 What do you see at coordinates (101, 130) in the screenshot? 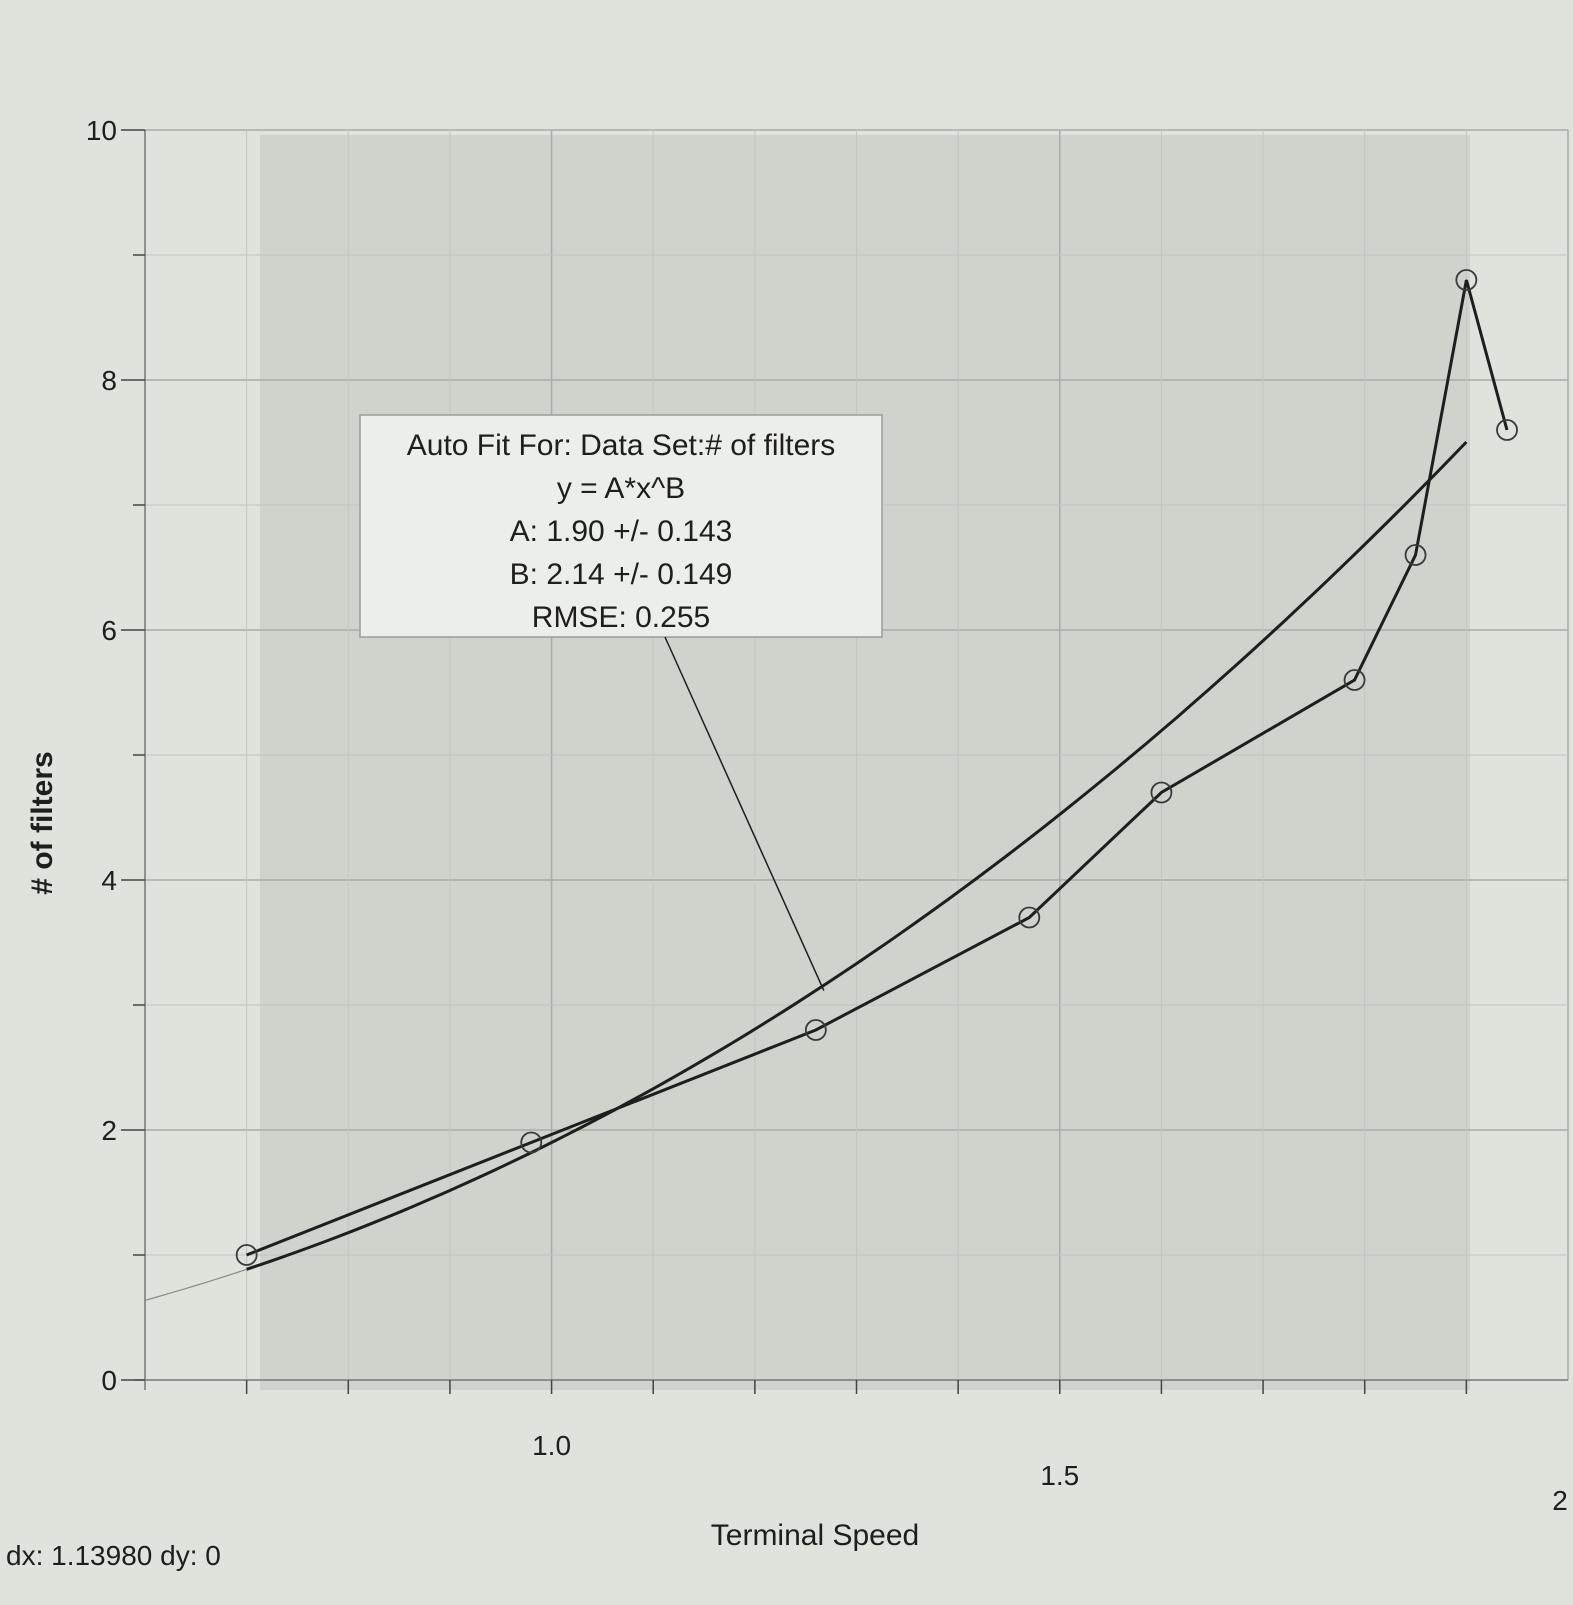
I see `y-tick-label: 10` at bounding box center [101, 130].